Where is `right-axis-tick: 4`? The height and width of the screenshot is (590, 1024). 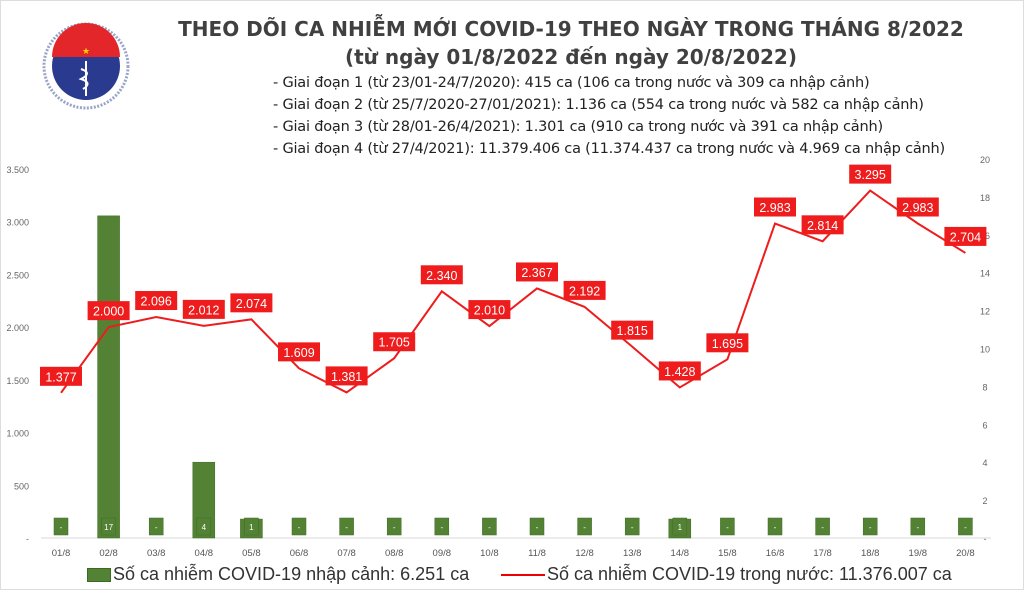
right-axis-tick: 4 is located at coordinates (984, 463).